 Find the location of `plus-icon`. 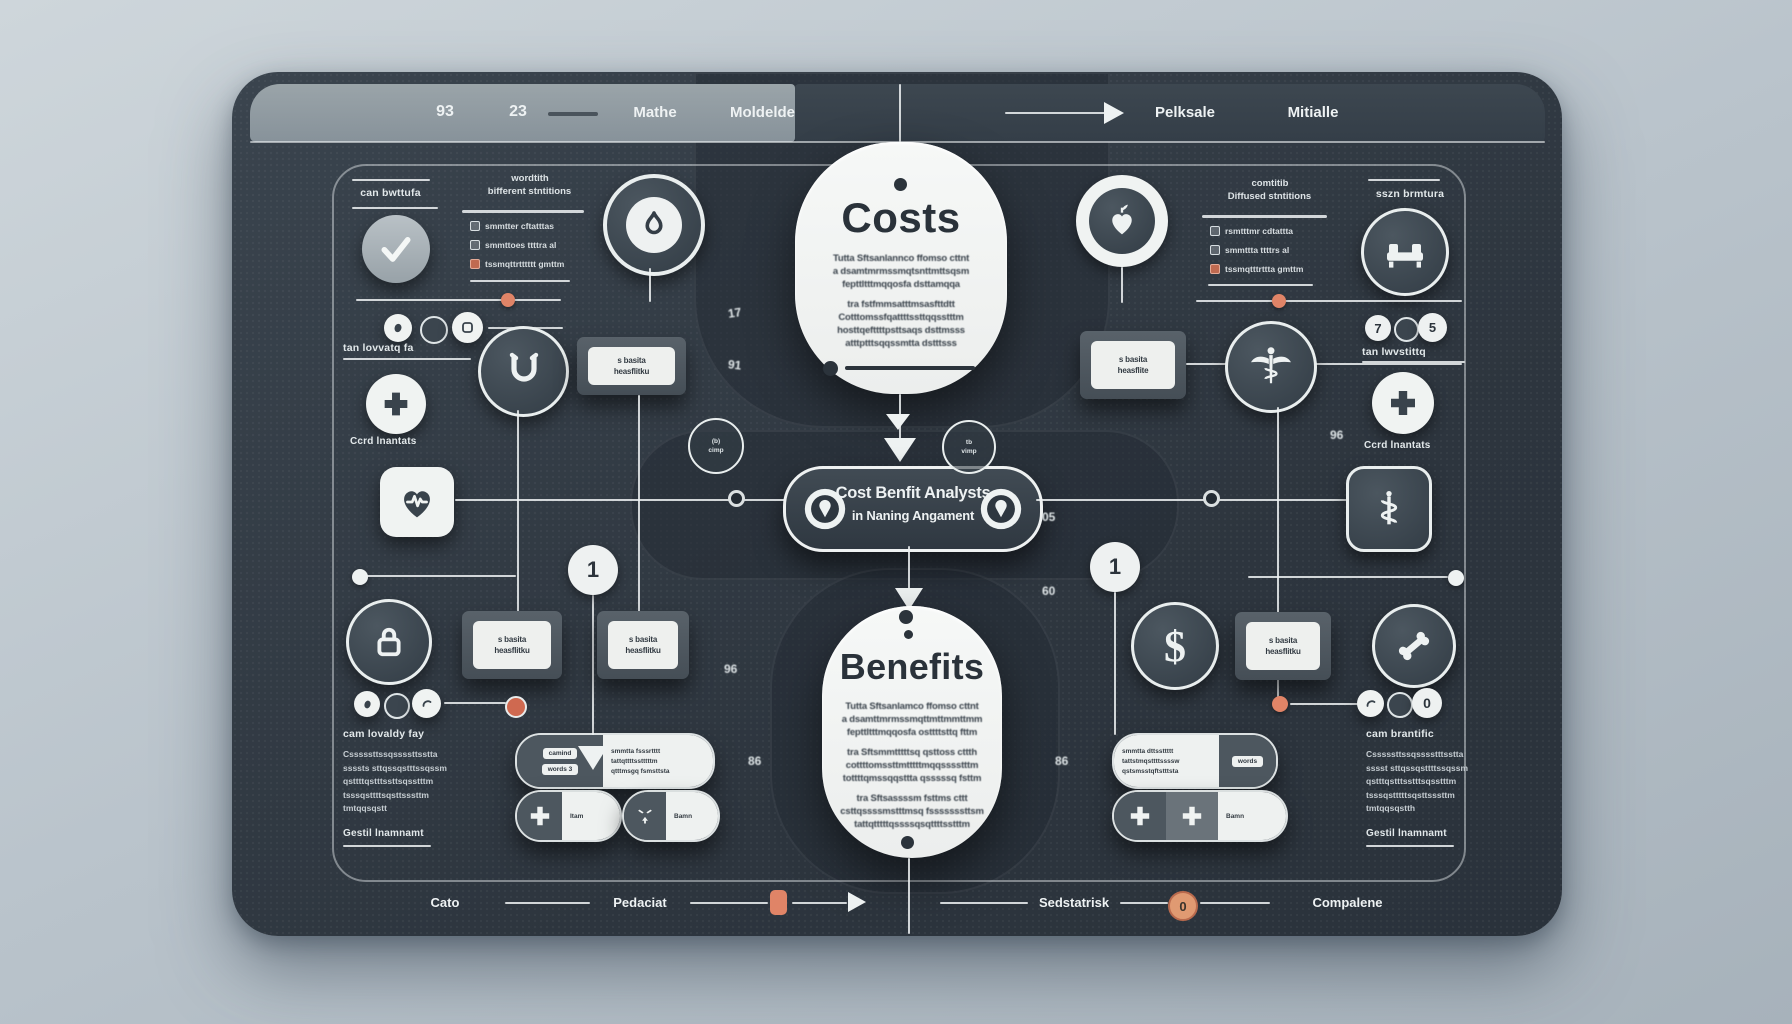

plus-icon is located at coordinates (1140, 816).